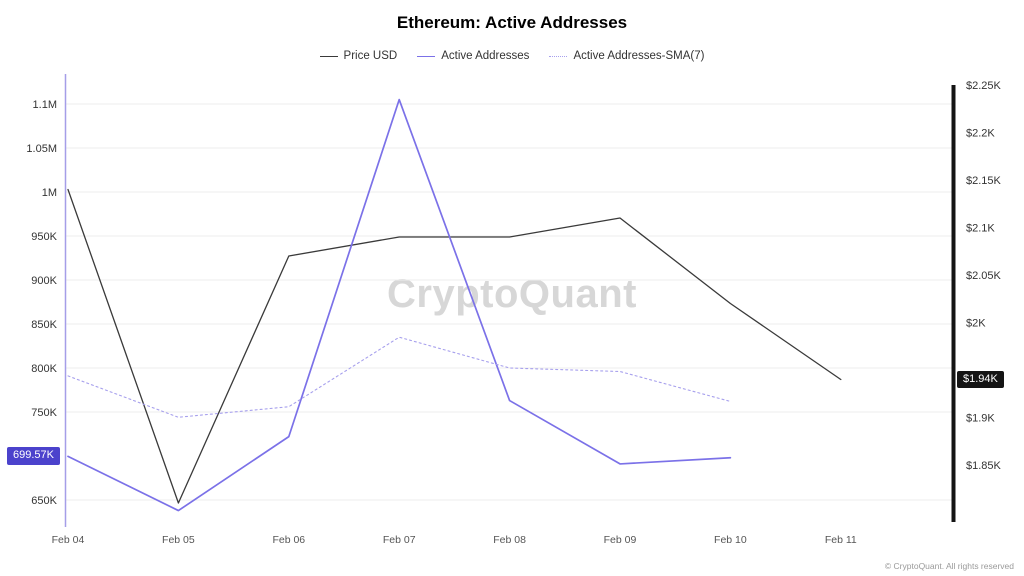  Describe the element at coordinates (33, 456) in the screenshot. I see `active-addresses-current-value-badge: 699.57K` at that location.